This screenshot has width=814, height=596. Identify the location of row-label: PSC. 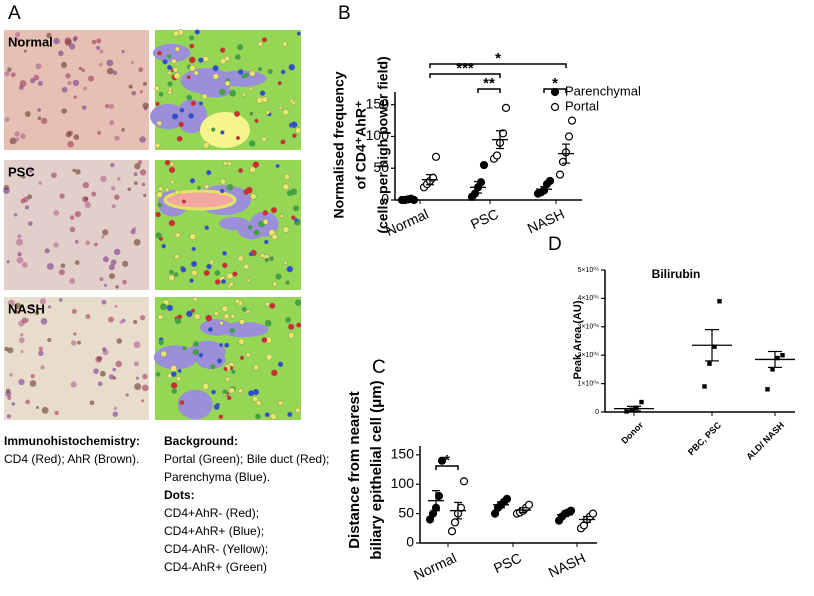
(21, 171).